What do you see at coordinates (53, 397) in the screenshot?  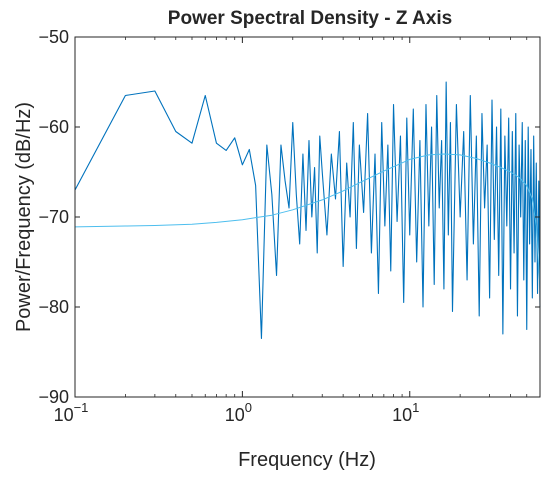 I see `y-tick-label: −90` at bounding box center [53, 397].